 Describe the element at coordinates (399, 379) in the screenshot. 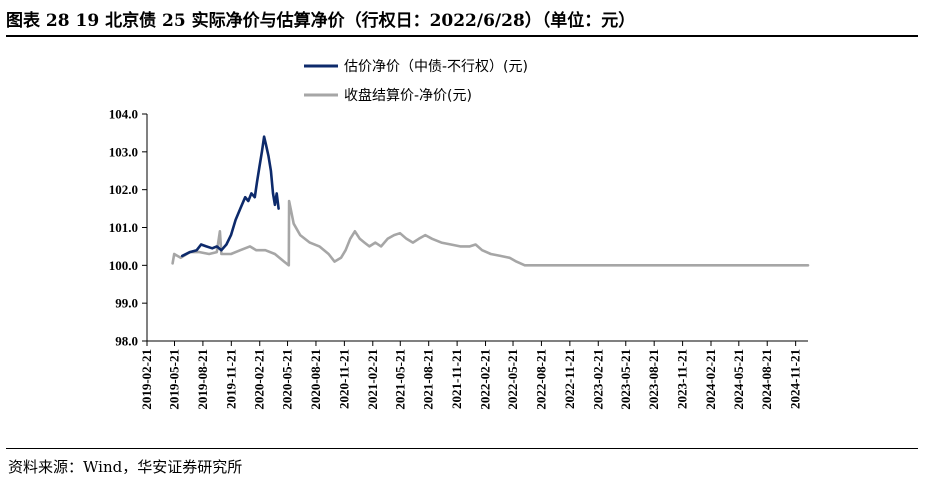

I see `x-tick-label: 2021-05-21` at that location.